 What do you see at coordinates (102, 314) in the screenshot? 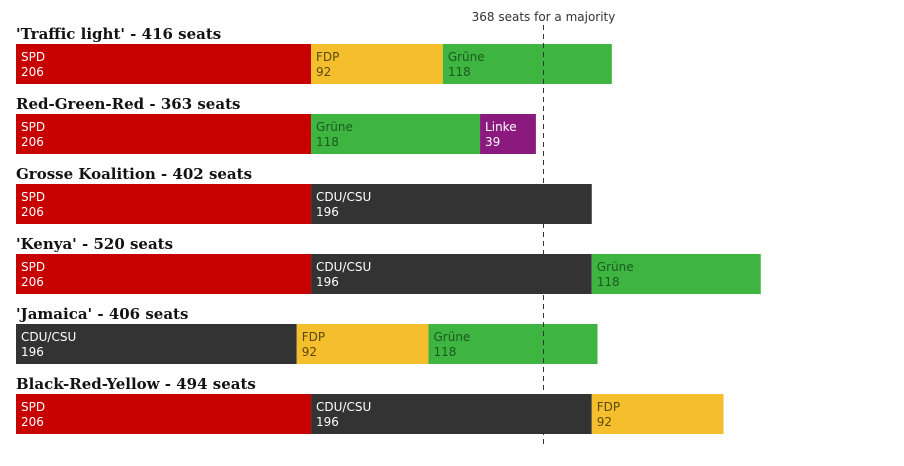
I see `coalition-title: 'Jamaica' - 406 seats` at bounding box center [102, 314].